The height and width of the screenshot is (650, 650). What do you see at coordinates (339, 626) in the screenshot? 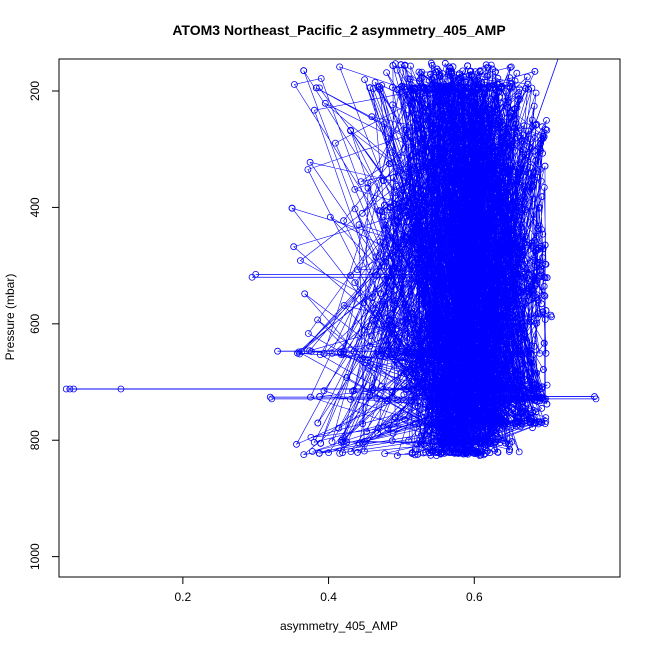
I see `x-axis-label: asymmetry_405_AMP` at bounding box center [339, 626].